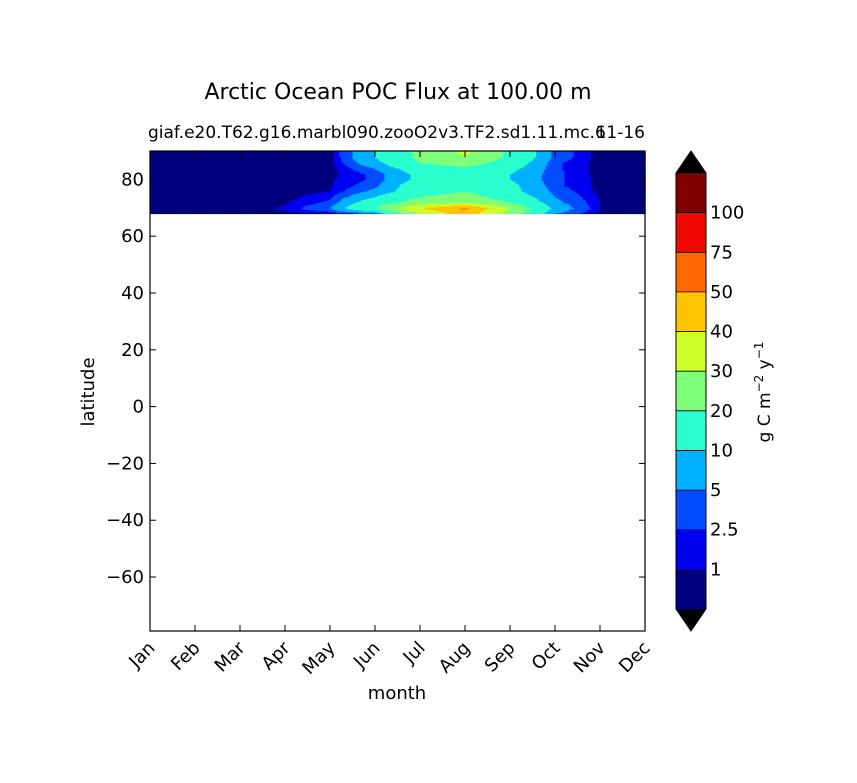 The image size is (857, 783). Describe the element at coordinates (398, 182) in the screenshot. I see `contour-field` at that location.